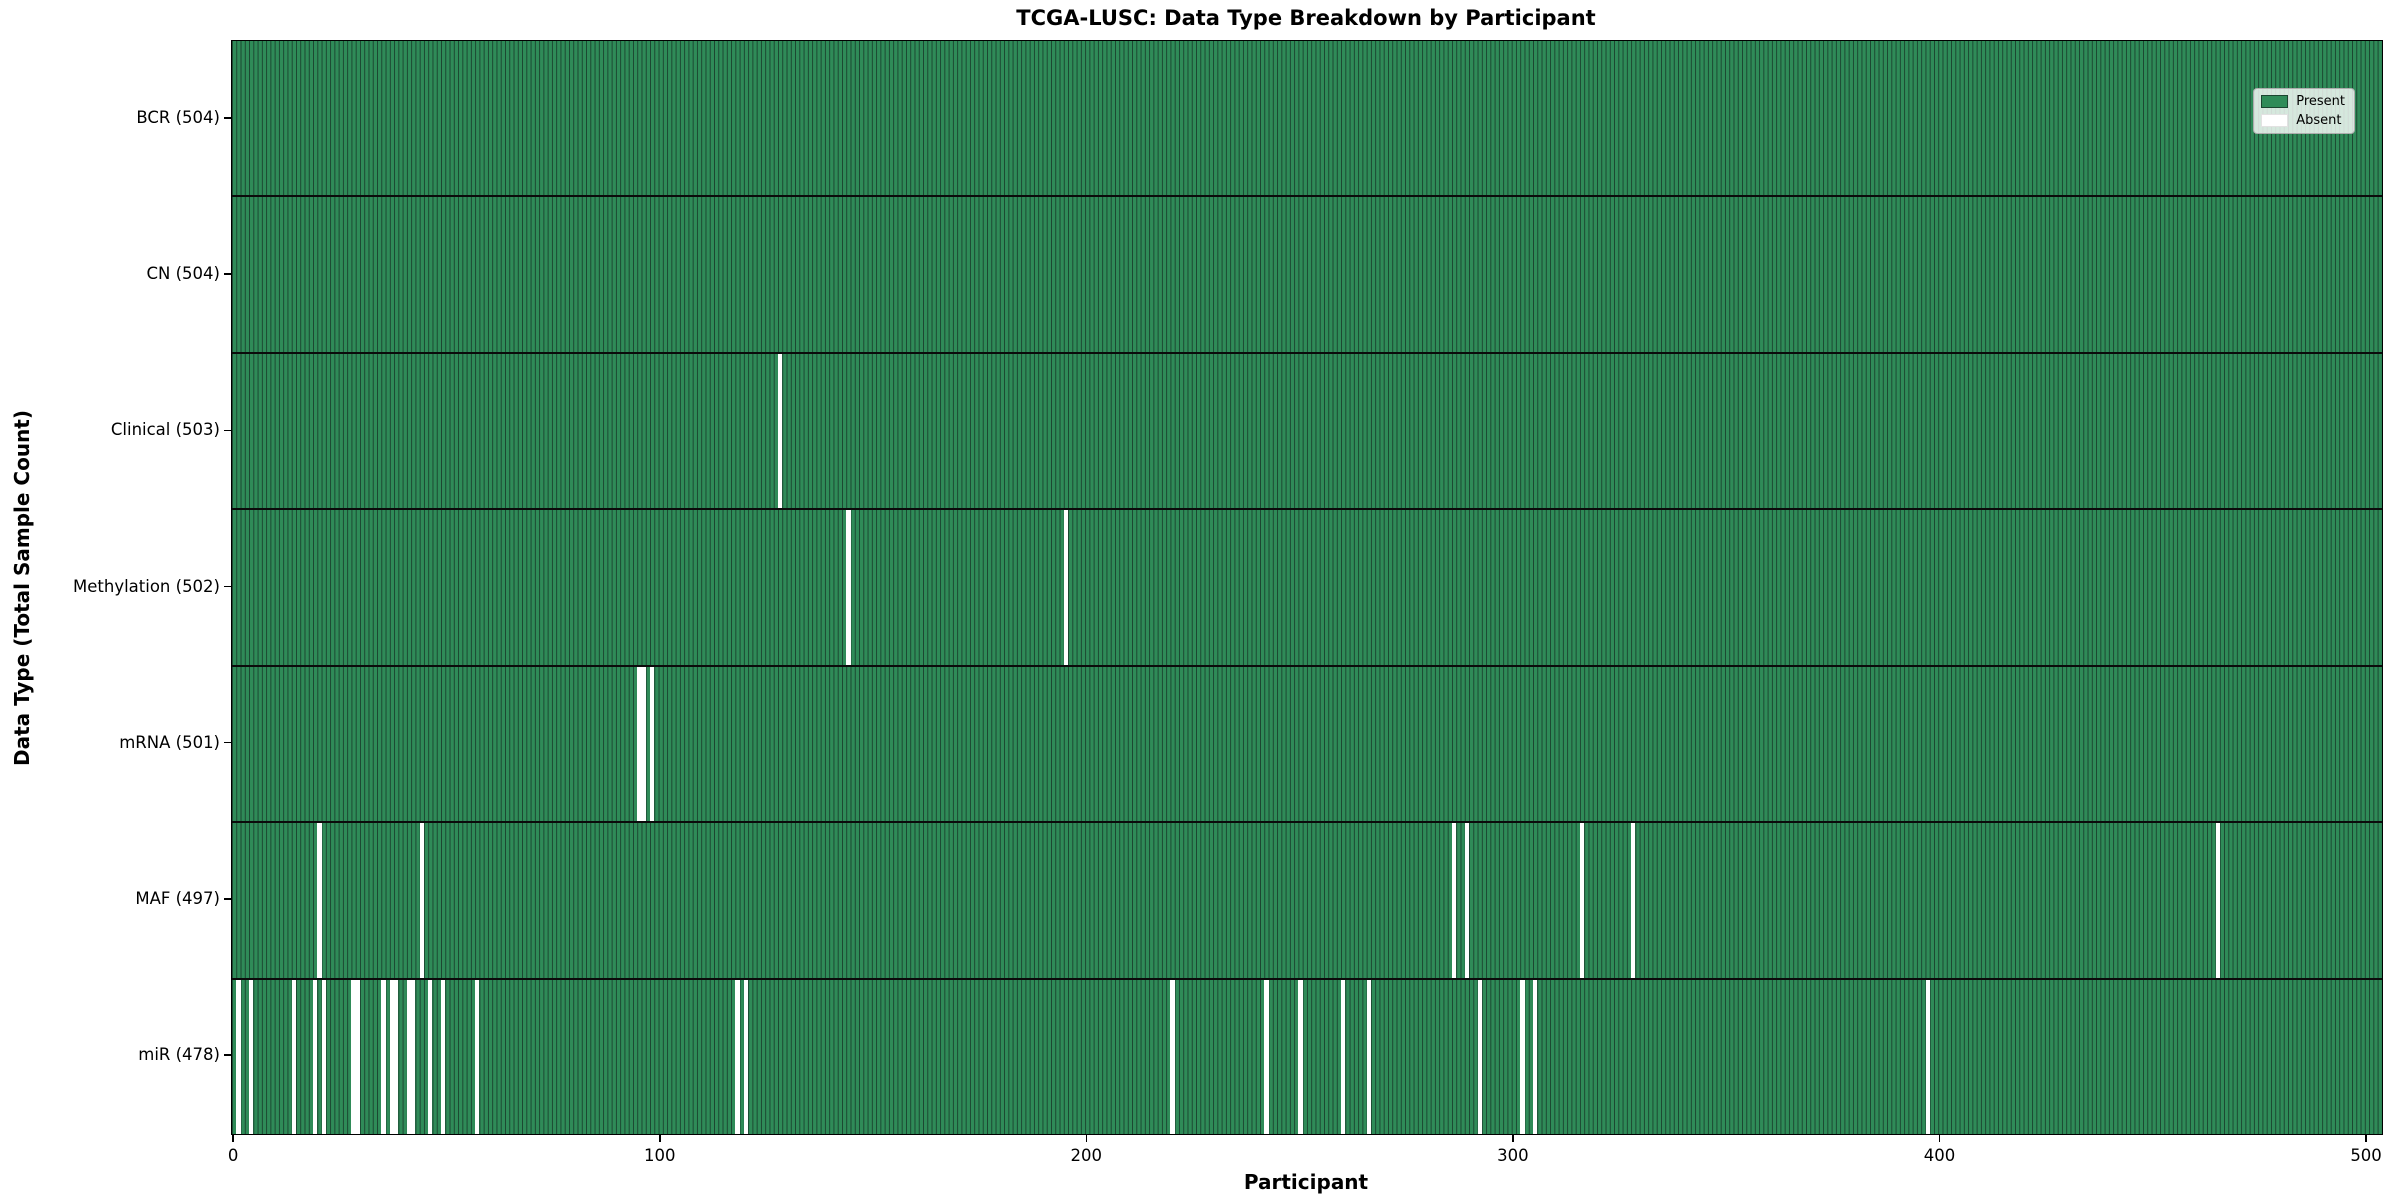  Describe the element at coordinates (146, 586) in the screenshot. I see `y-tick-label-Methylation: Methylation (502)` at that location.